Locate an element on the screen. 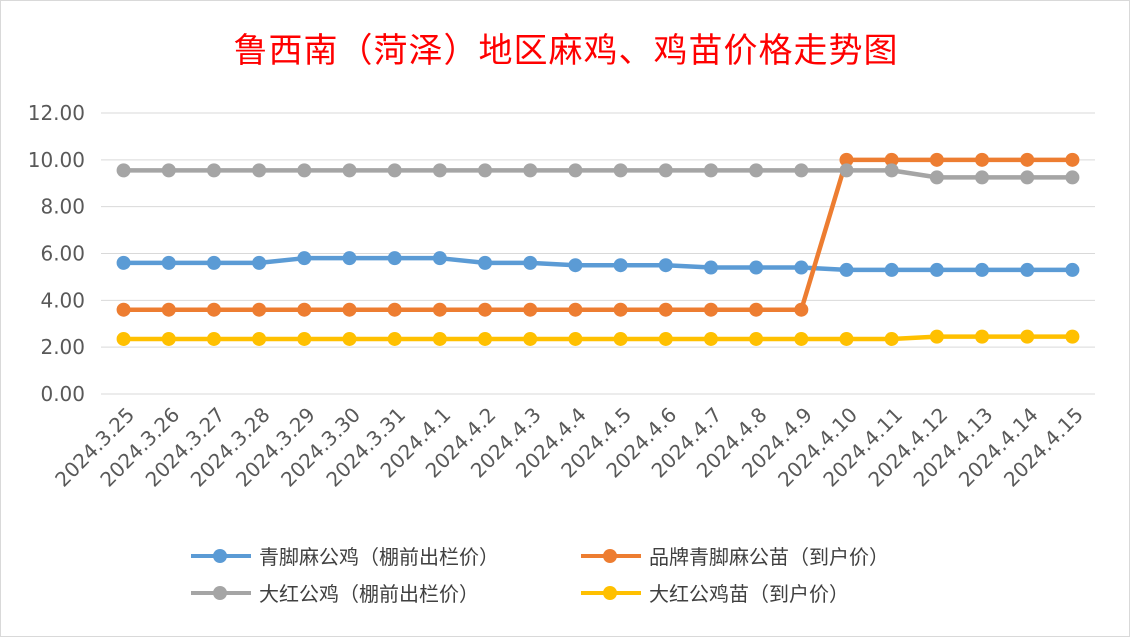 This screenshot has height=638, width=1130. legend-item-series-3: 大红公鸡（棚前出栏价） is located at coordinates (386, 592).